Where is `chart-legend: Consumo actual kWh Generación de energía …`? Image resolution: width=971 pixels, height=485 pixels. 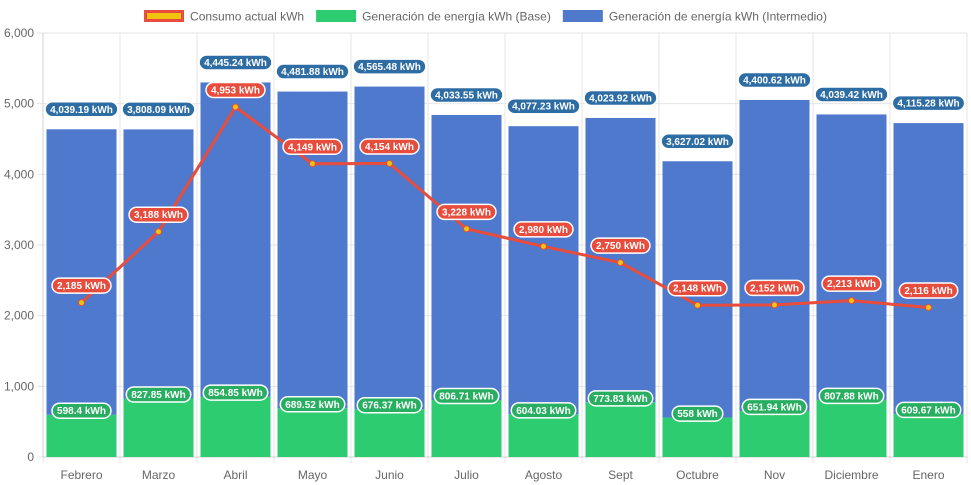
chart-legend: Consumo actual kWh Generación de energía … is located at coordinates (485, 17).